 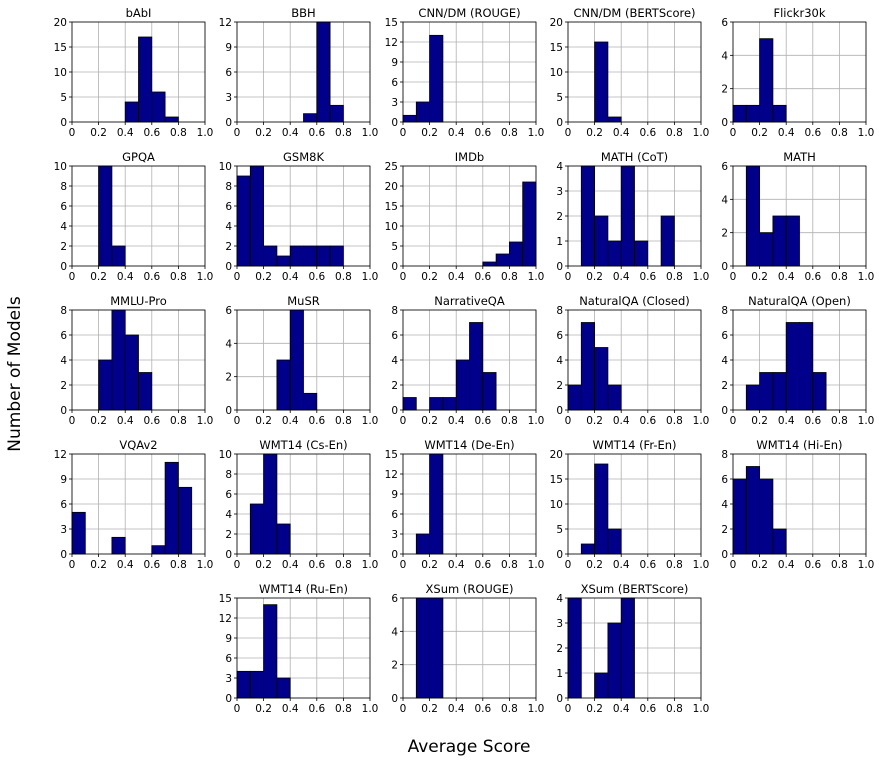 I want to click on y-tick-label: 8, so click(x=394, y=311).